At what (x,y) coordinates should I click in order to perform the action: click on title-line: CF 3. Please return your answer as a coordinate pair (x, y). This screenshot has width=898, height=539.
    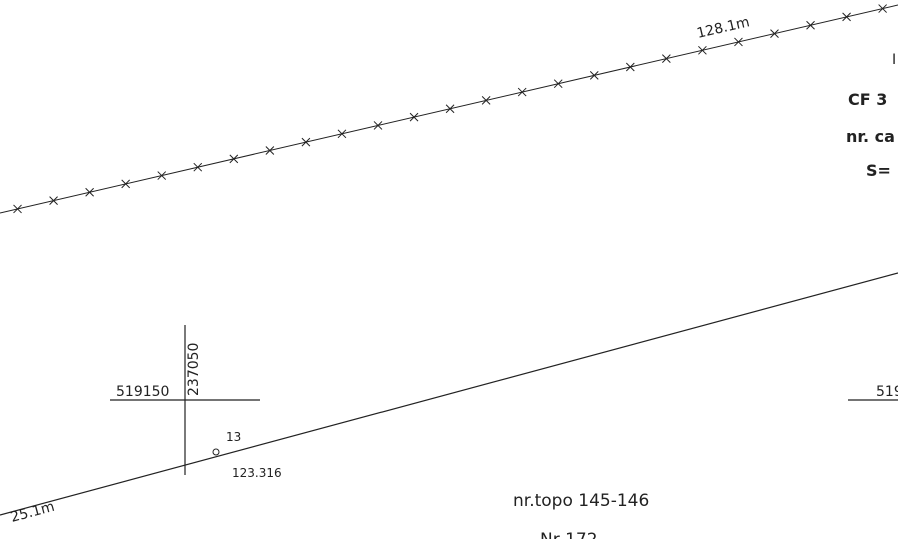
    Looking at the image, I should click on (867, 99).